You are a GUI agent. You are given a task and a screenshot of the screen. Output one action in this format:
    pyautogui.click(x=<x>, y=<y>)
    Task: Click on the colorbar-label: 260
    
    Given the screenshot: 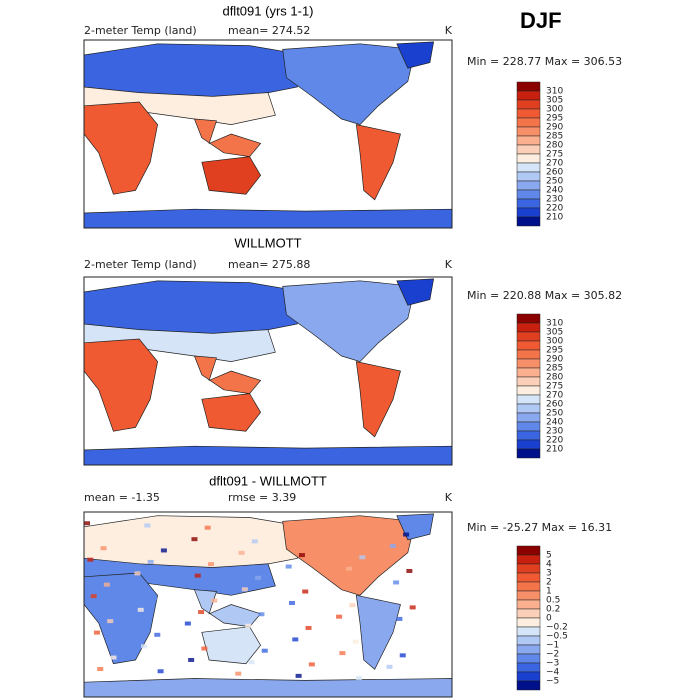 What is the action you would take?
    pyautogui.click(x=554, y=405)
    